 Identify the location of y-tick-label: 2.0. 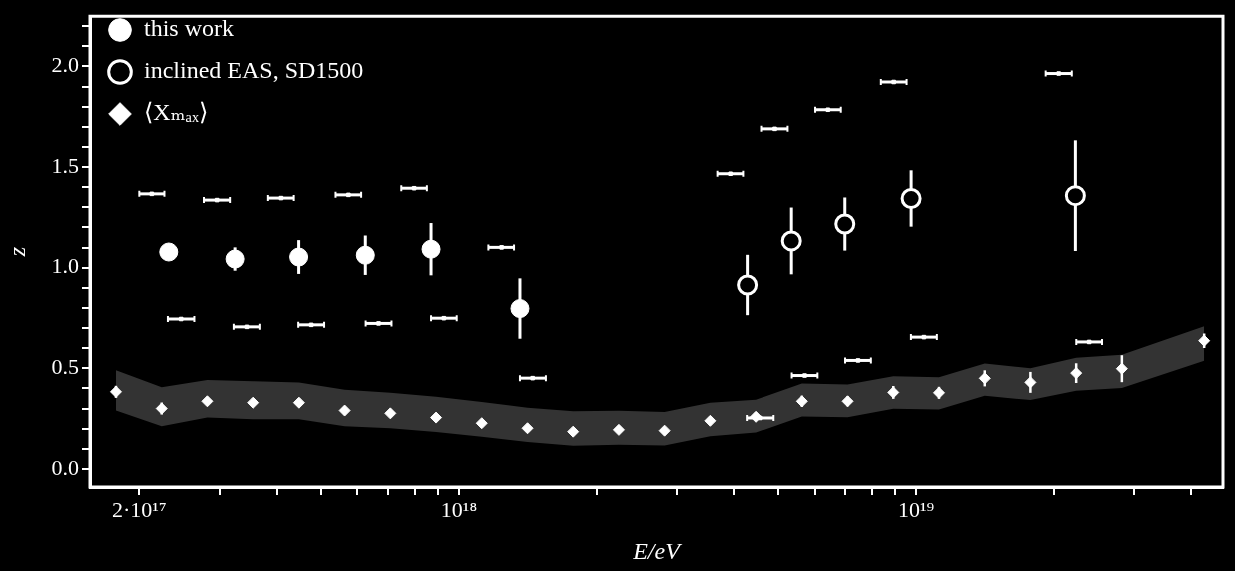
(65, 65).